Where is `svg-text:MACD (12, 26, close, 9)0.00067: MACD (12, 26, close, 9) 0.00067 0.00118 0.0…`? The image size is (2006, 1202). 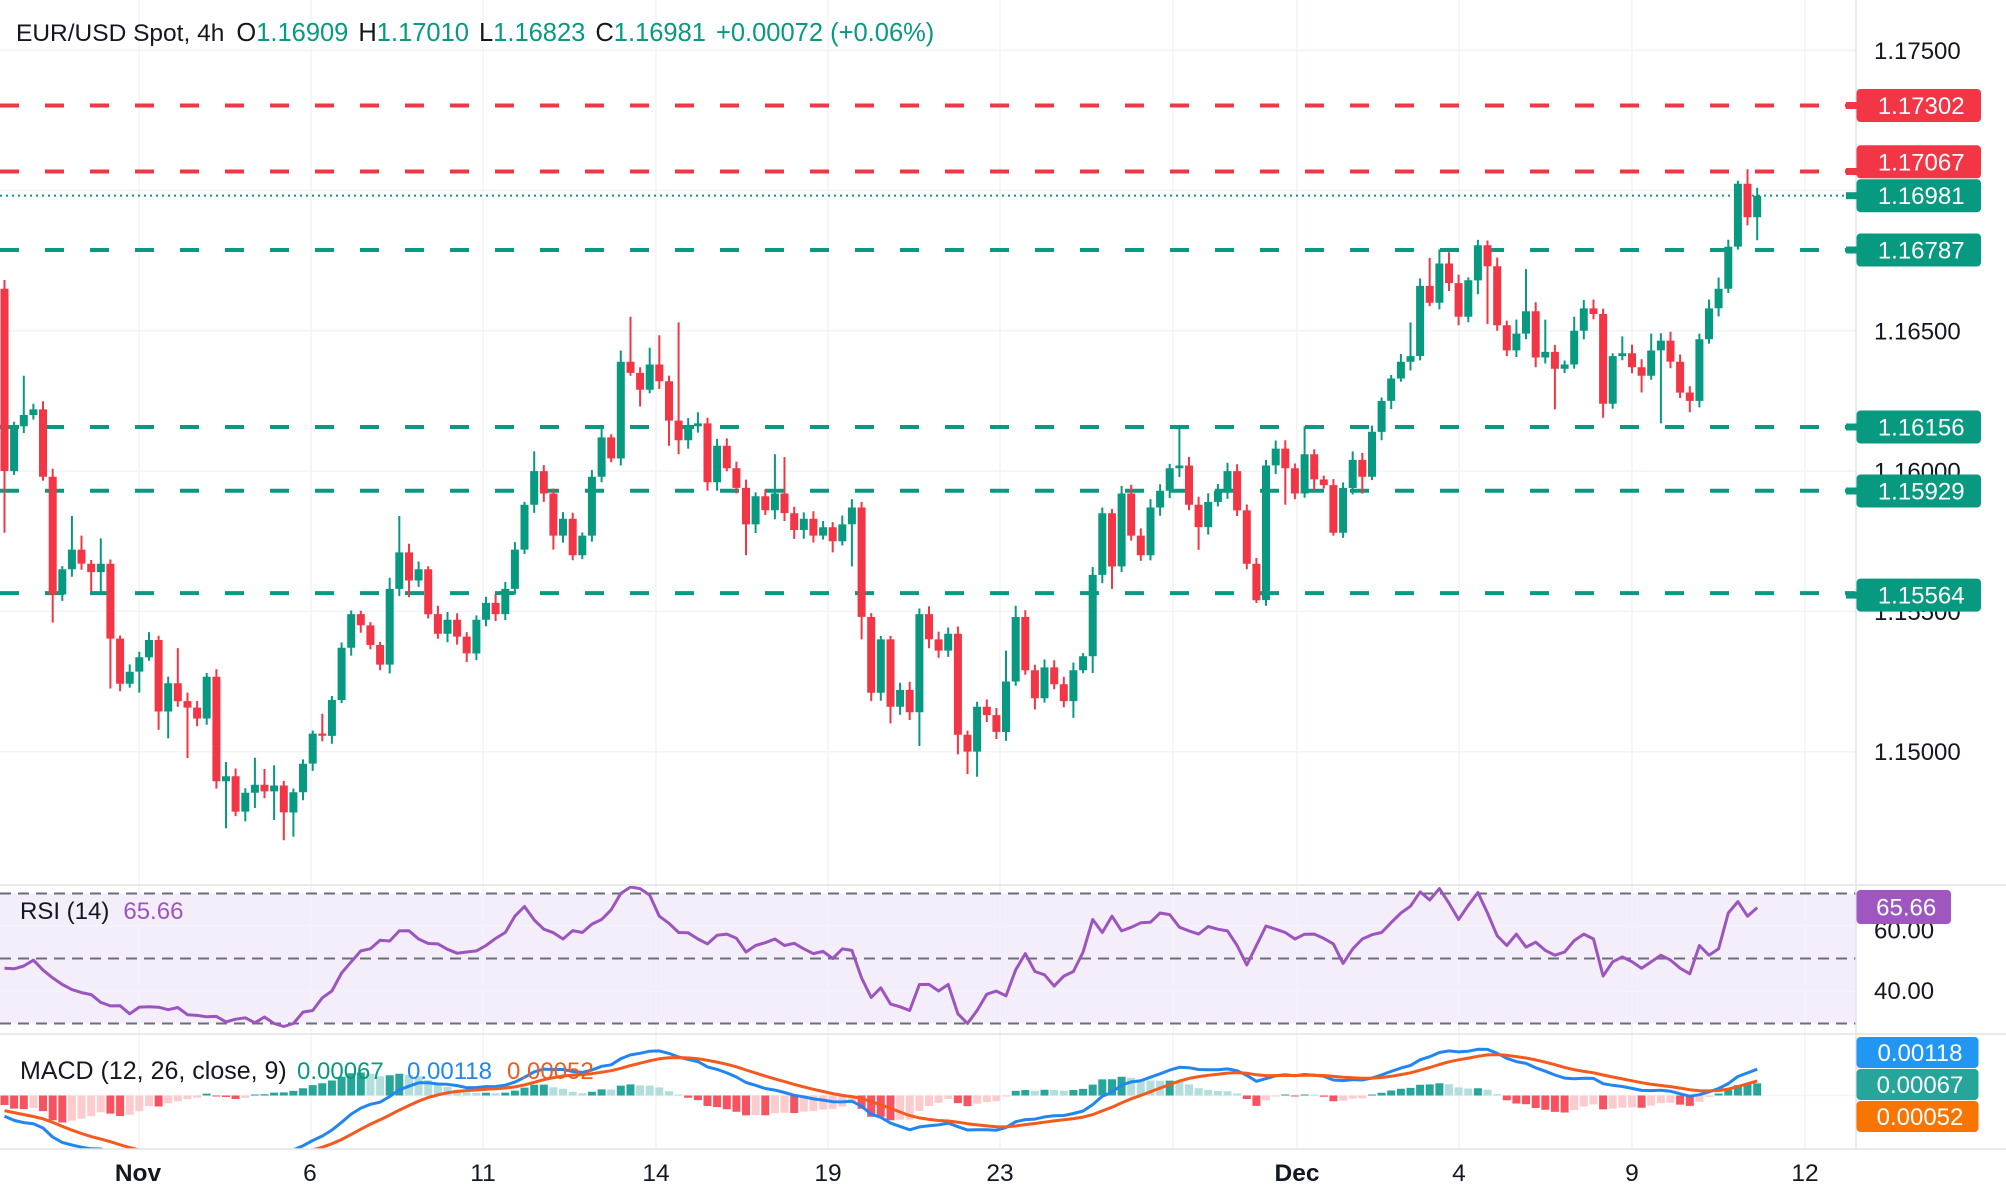 svg-text:MACD (12, 26, close, 9)0.00067: MACD (12, 26, close, 9) 0.00067 0.00118 0.0… is located at coordinates (307, 1071).